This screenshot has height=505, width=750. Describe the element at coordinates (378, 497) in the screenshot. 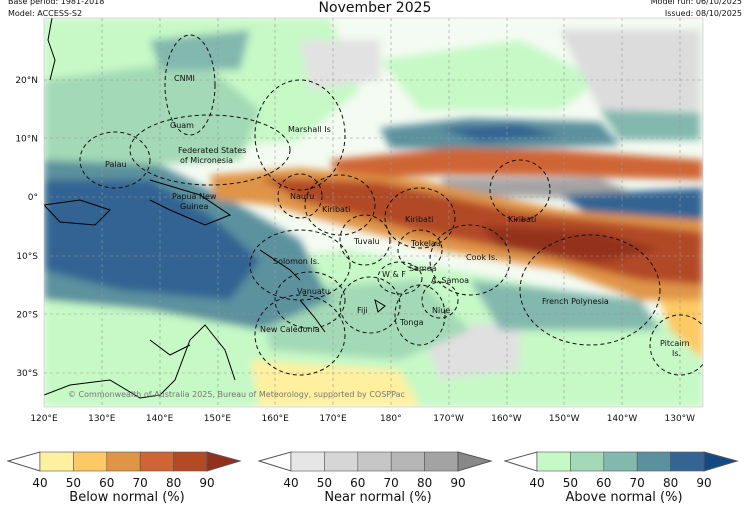

I see `legend-title: Near normal (%)` at that location.